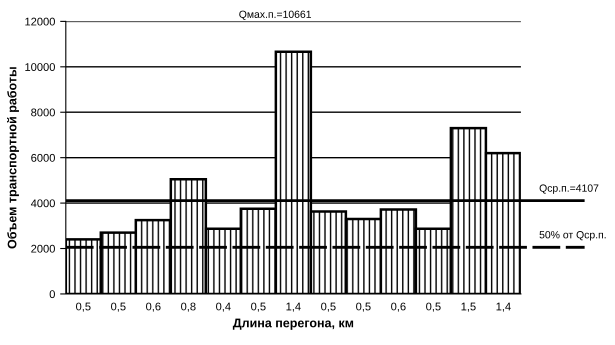 The width and height of the screenshot is (615, 345). Describe the element at coordinates (469, 307) in the screenshot. I see `x-tick-label: 1,5` at that location.